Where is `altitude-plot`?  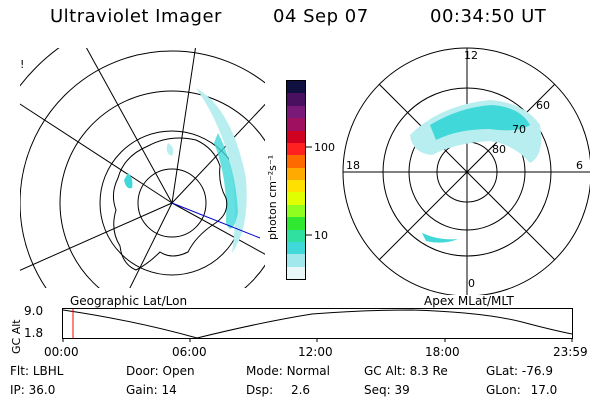
altitude-plot is located at coordinates (317, 325).